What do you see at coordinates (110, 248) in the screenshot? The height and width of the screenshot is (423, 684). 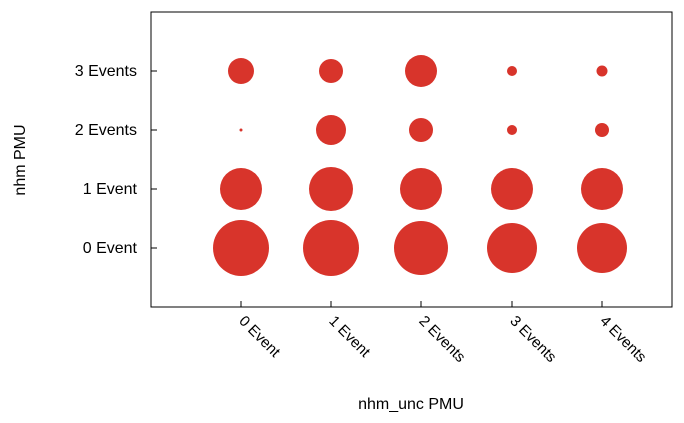 I see `y-tick-label: 0 Event` at bounding box center [110, 248].